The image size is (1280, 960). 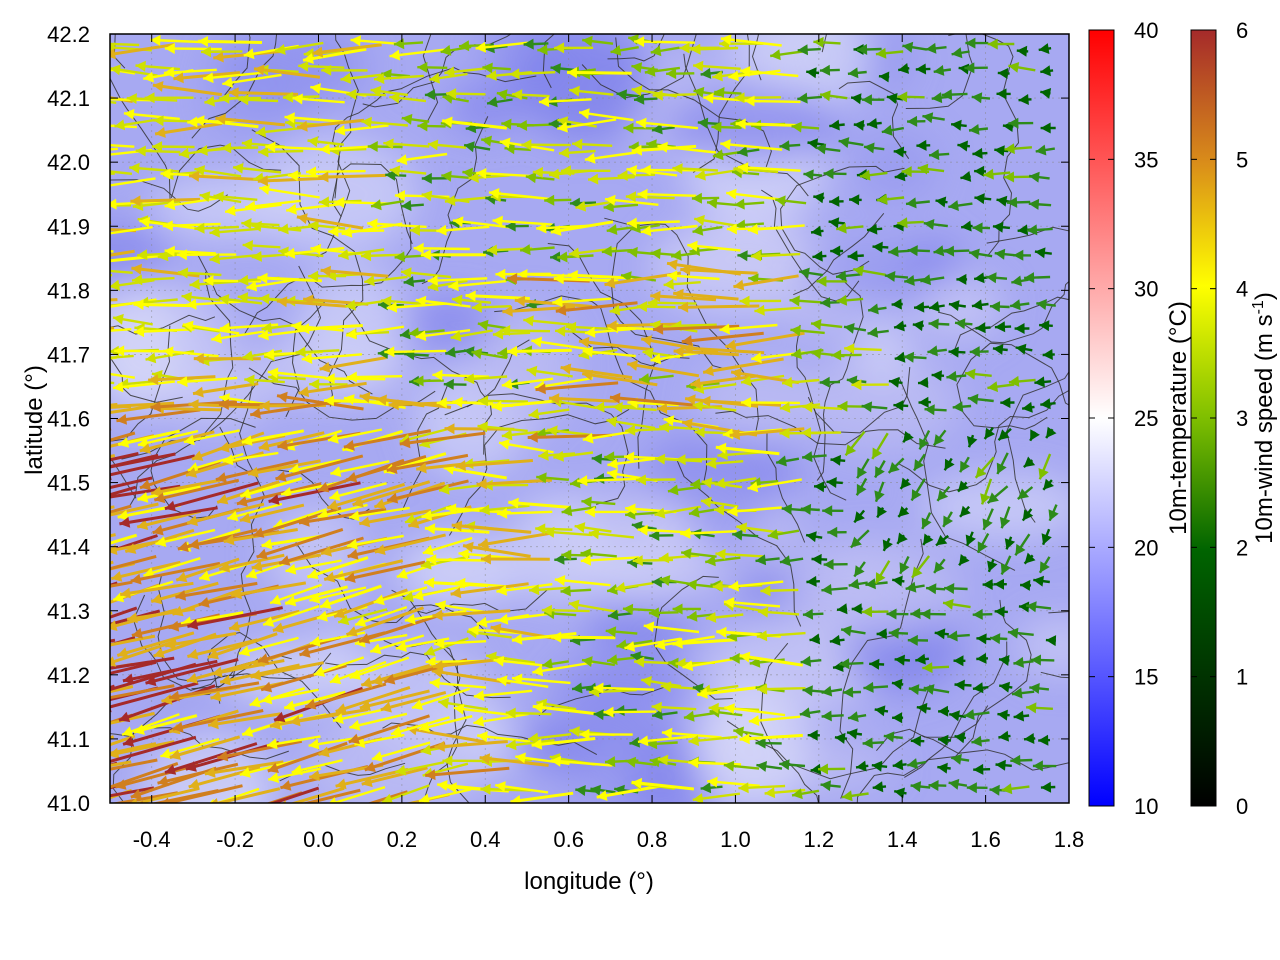 I want to click on x-tick-label: 0.8, so click(x=652, y=839).